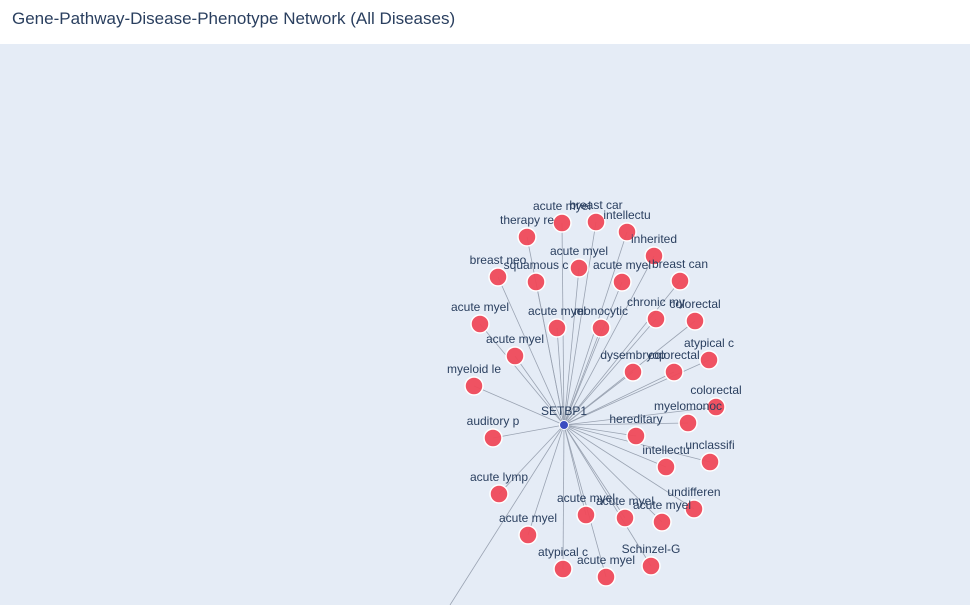  Describe the element at coordinates (493, 421) in the screenshot. I see `node-label: auditory p` at that location.